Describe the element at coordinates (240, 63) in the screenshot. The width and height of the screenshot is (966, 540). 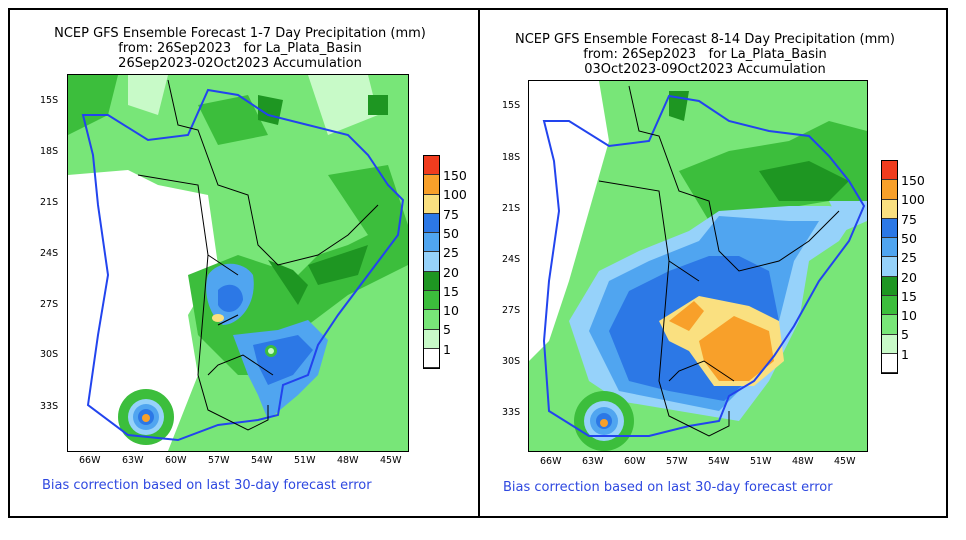
I see `left-title-line-3: 26Sep2023-02Oct2023 Accumulation` at that location.